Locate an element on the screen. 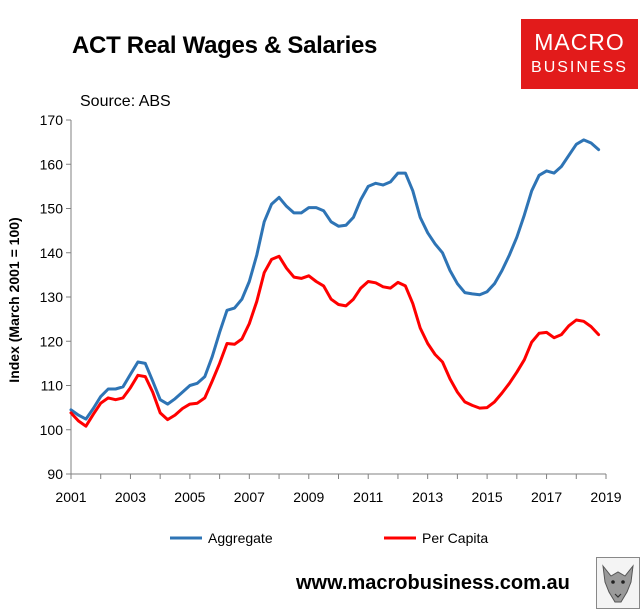 The width and height of the screenshot is (643, 615). x-tick-label: 2015 is located at coordinates (487, 497).